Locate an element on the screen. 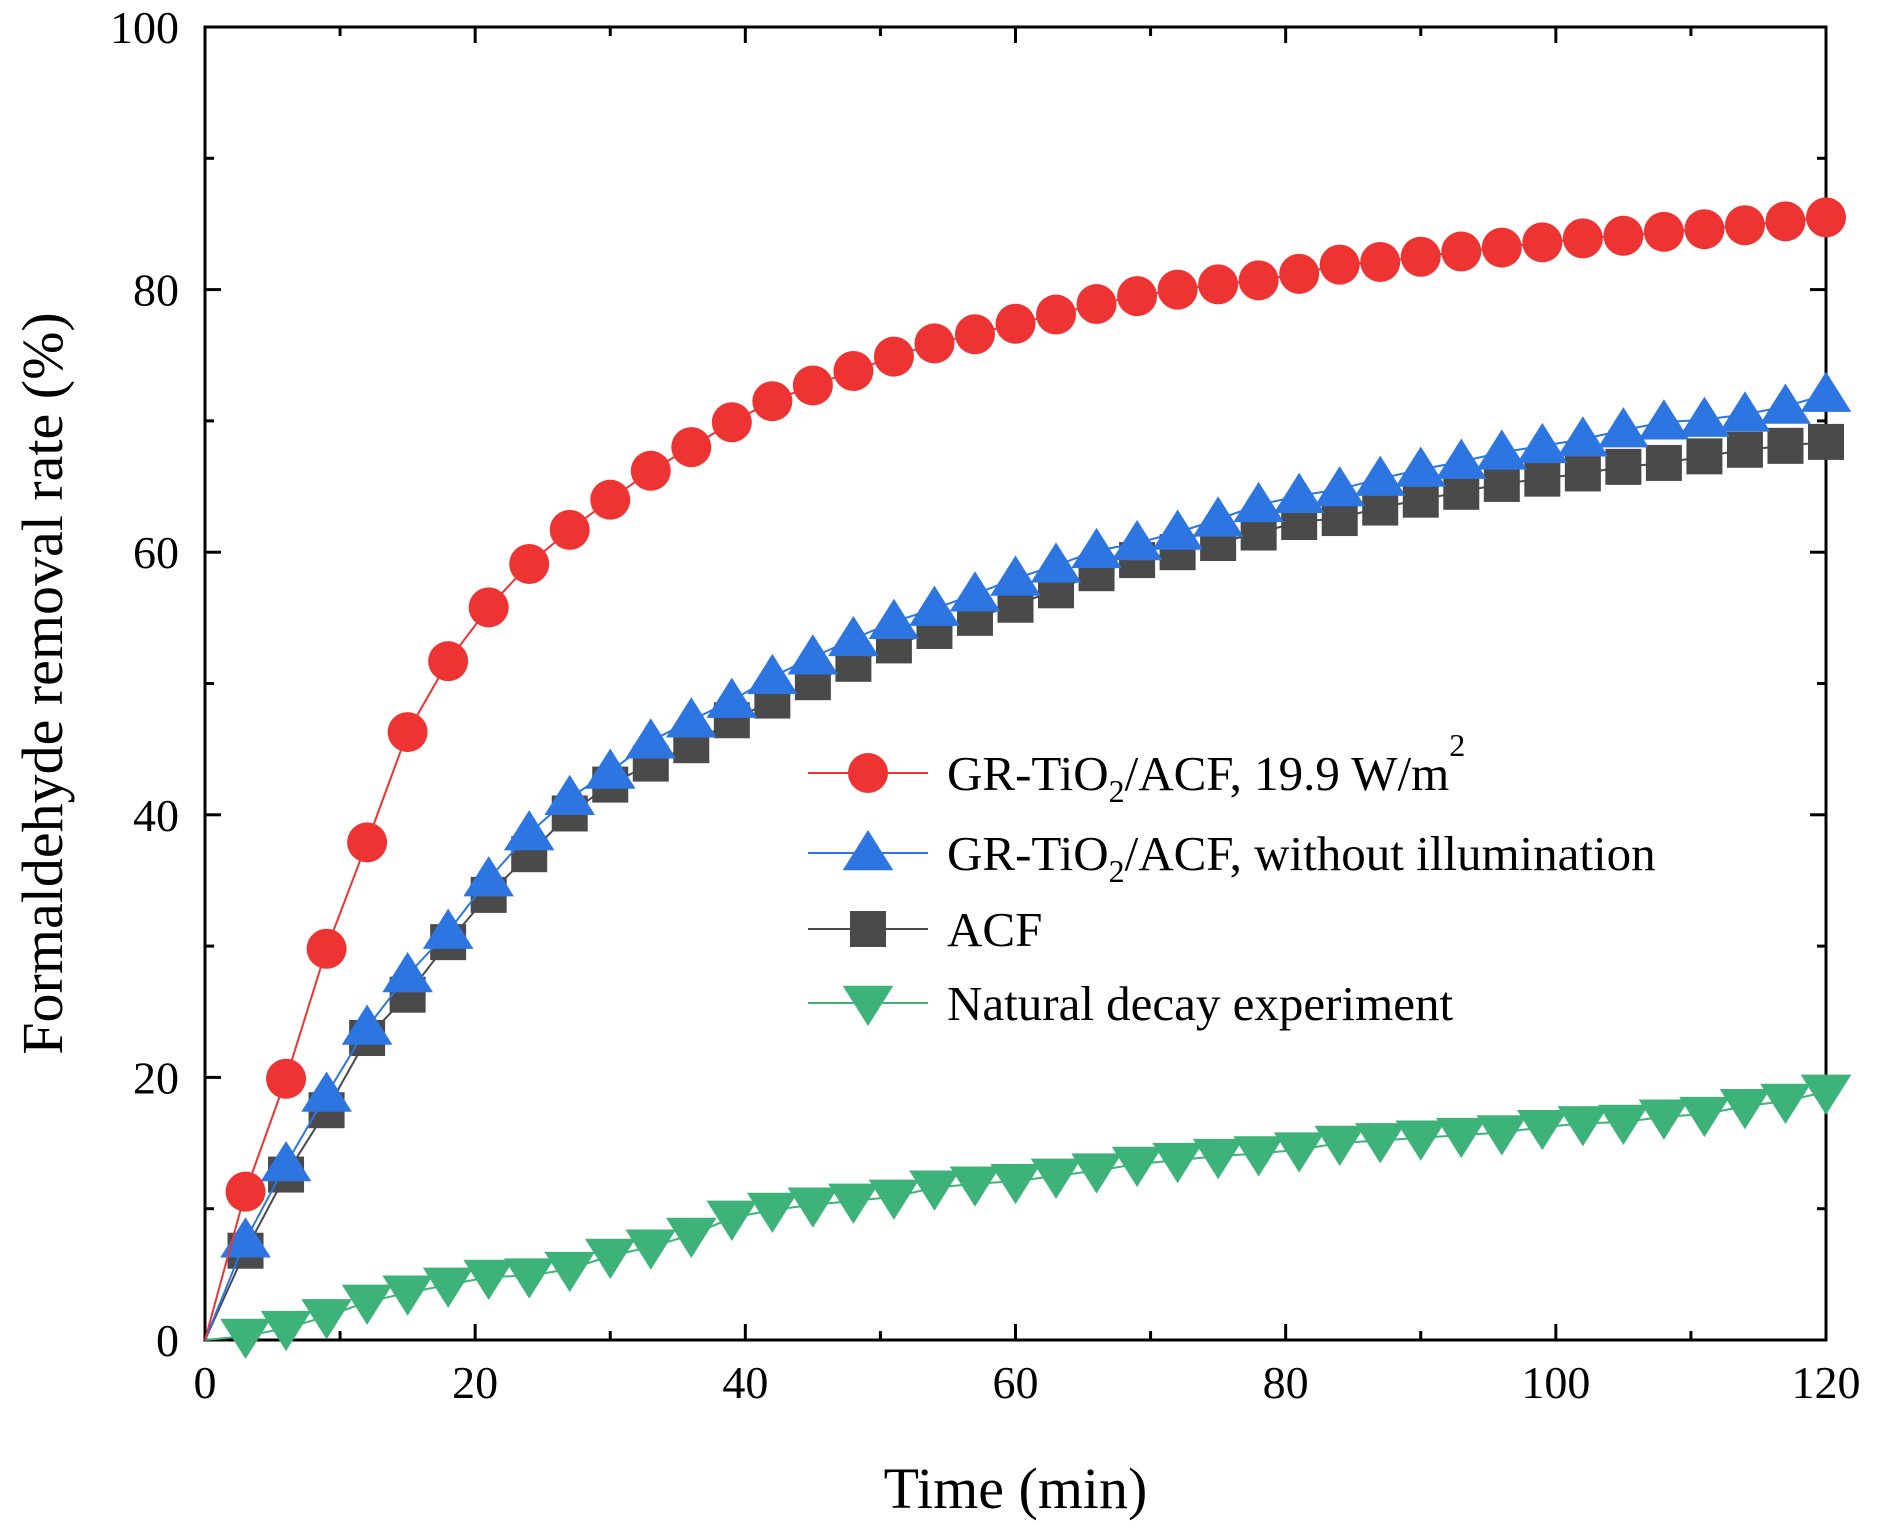  x-tick-label: 20 is located at coordinates (475, 1382).